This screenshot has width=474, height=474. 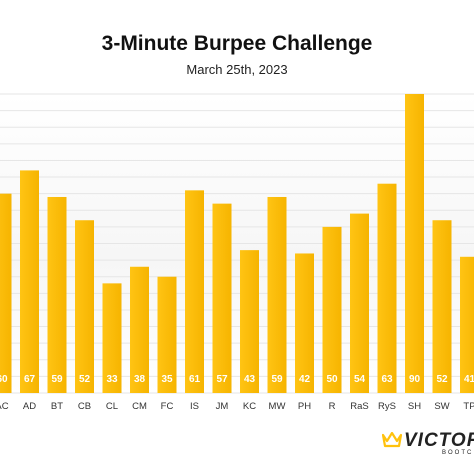 I want to click on value-label-PH: 42, so click(x=305, y=379).